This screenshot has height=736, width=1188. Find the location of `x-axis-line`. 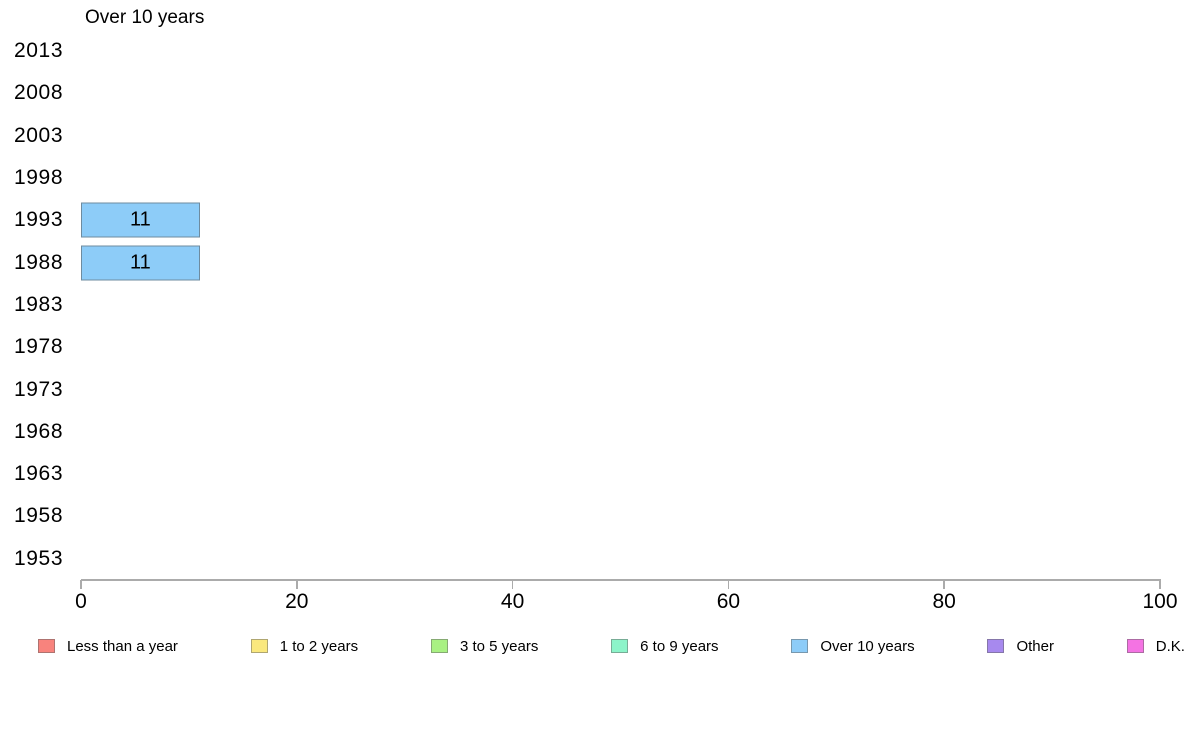

x-axis-line is located at coordinates (621, 580).